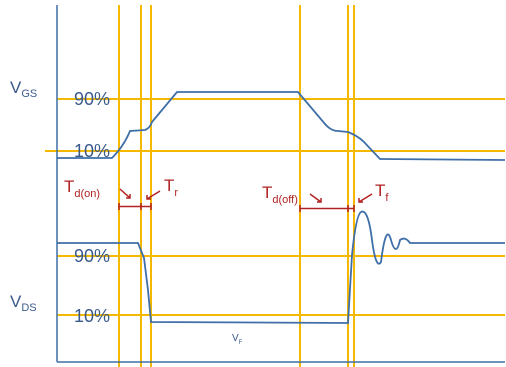 Image resolution: width=506 pixels, height=367 pixels. What do you see at coordinates (92, 151) in the screenshot?
I see `vgs-10-label: 10%` at bounding box center [92, 151].